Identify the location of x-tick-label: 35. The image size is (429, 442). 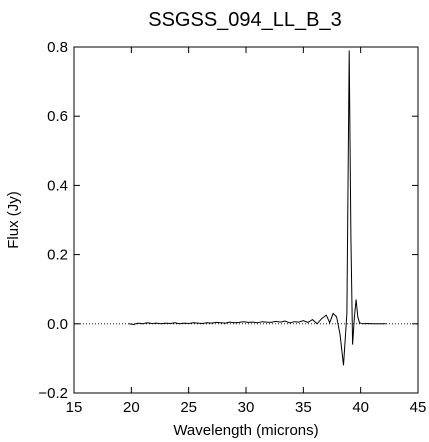
(303, 407).